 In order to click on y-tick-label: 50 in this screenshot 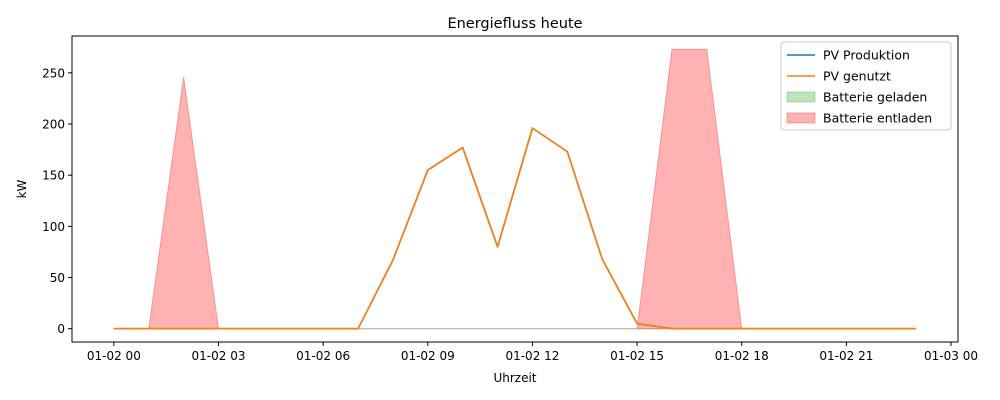, I will do `click(57, 278)`.